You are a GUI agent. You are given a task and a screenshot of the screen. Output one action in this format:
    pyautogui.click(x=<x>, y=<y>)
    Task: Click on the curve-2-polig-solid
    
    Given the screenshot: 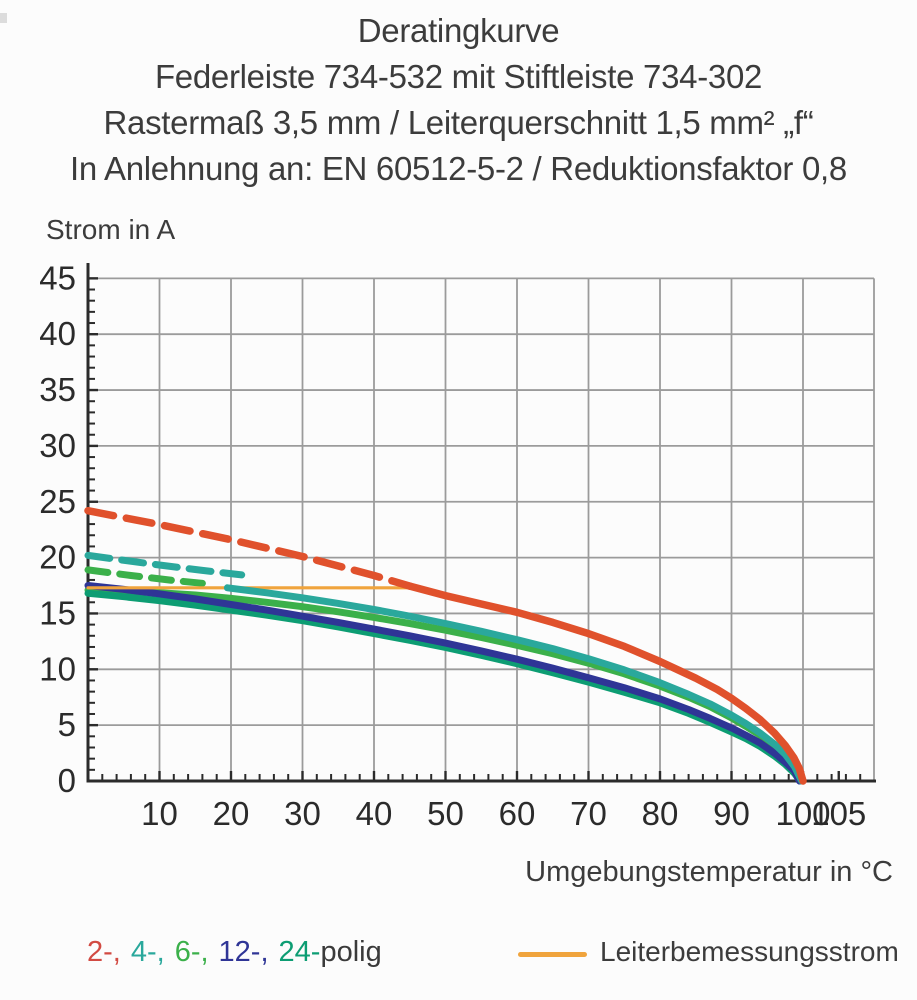 What is the action you would take?
    pyautogui.click(x=606, y=683)
    